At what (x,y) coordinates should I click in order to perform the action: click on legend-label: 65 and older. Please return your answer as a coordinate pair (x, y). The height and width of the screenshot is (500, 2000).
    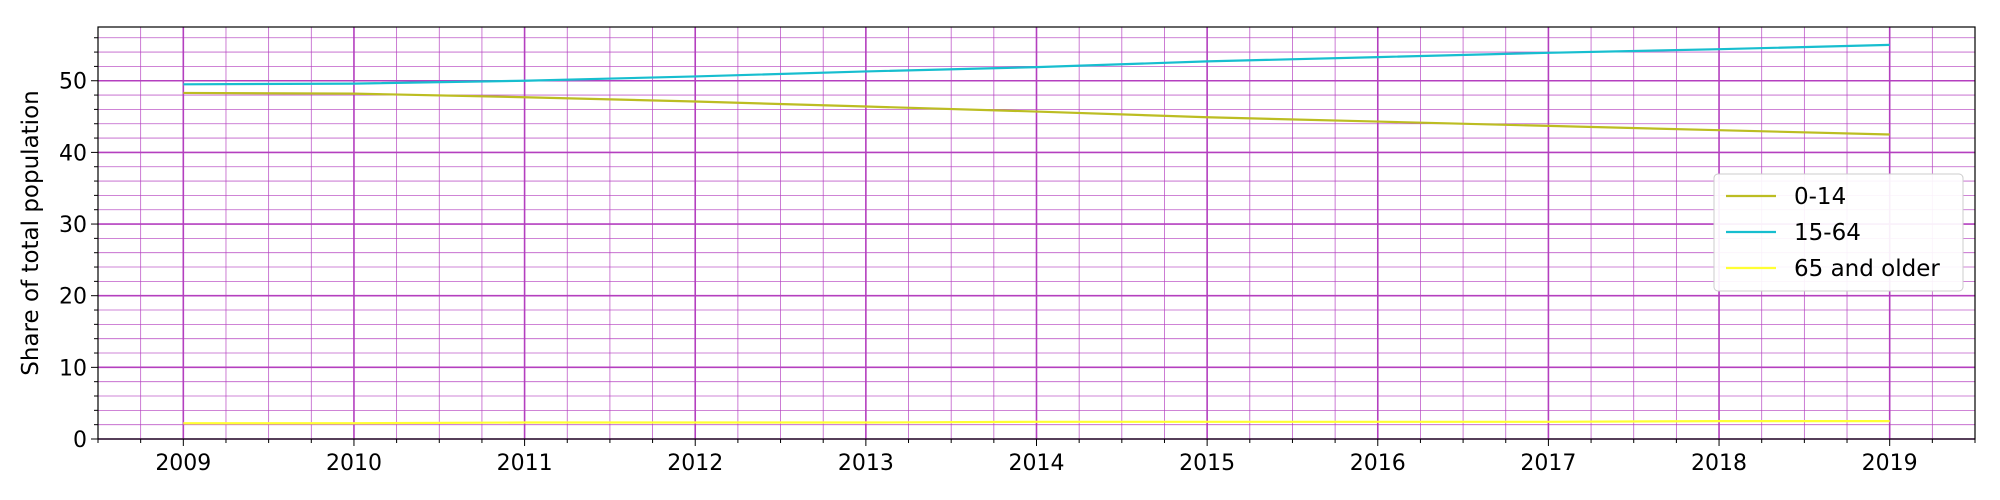
    Looking at the image, I should click on (1867, 269).